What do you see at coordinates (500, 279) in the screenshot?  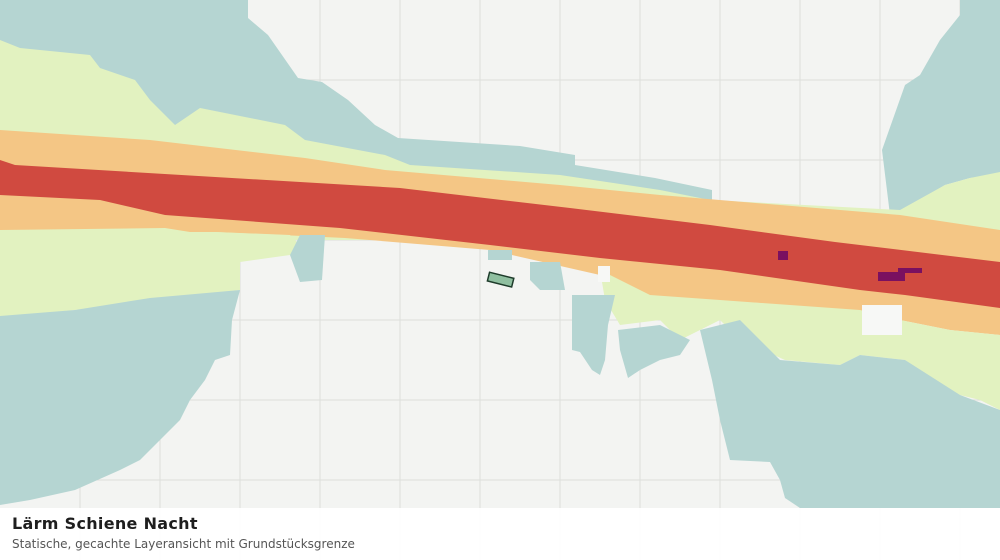 I see `parcel-boundary` at bounding box center [500, 279].